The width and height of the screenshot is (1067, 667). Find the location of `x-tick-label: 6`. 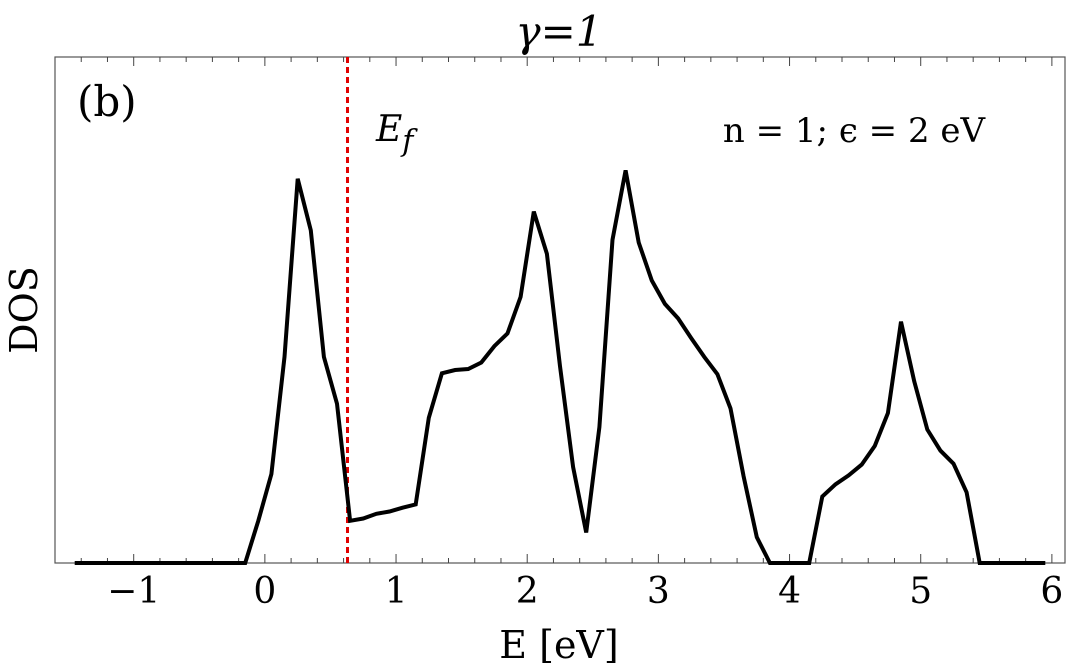

x-tick-label: 6 is located at coordinates (1051, 591).